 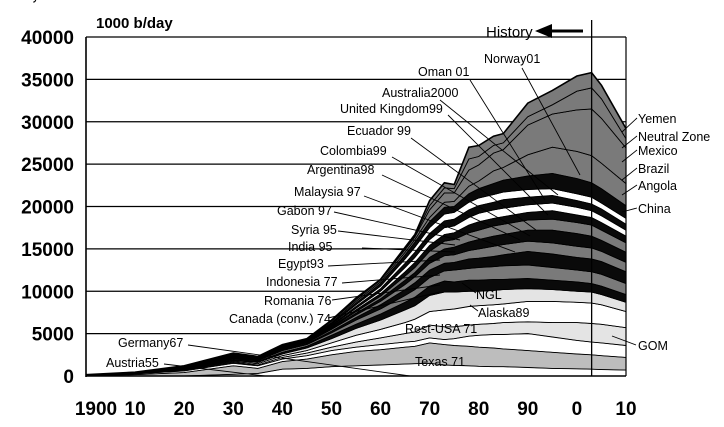 What do you see at coordinates (624, 340) in the screenshot?
I see `leader-gom` at bounding box center [624, 340].